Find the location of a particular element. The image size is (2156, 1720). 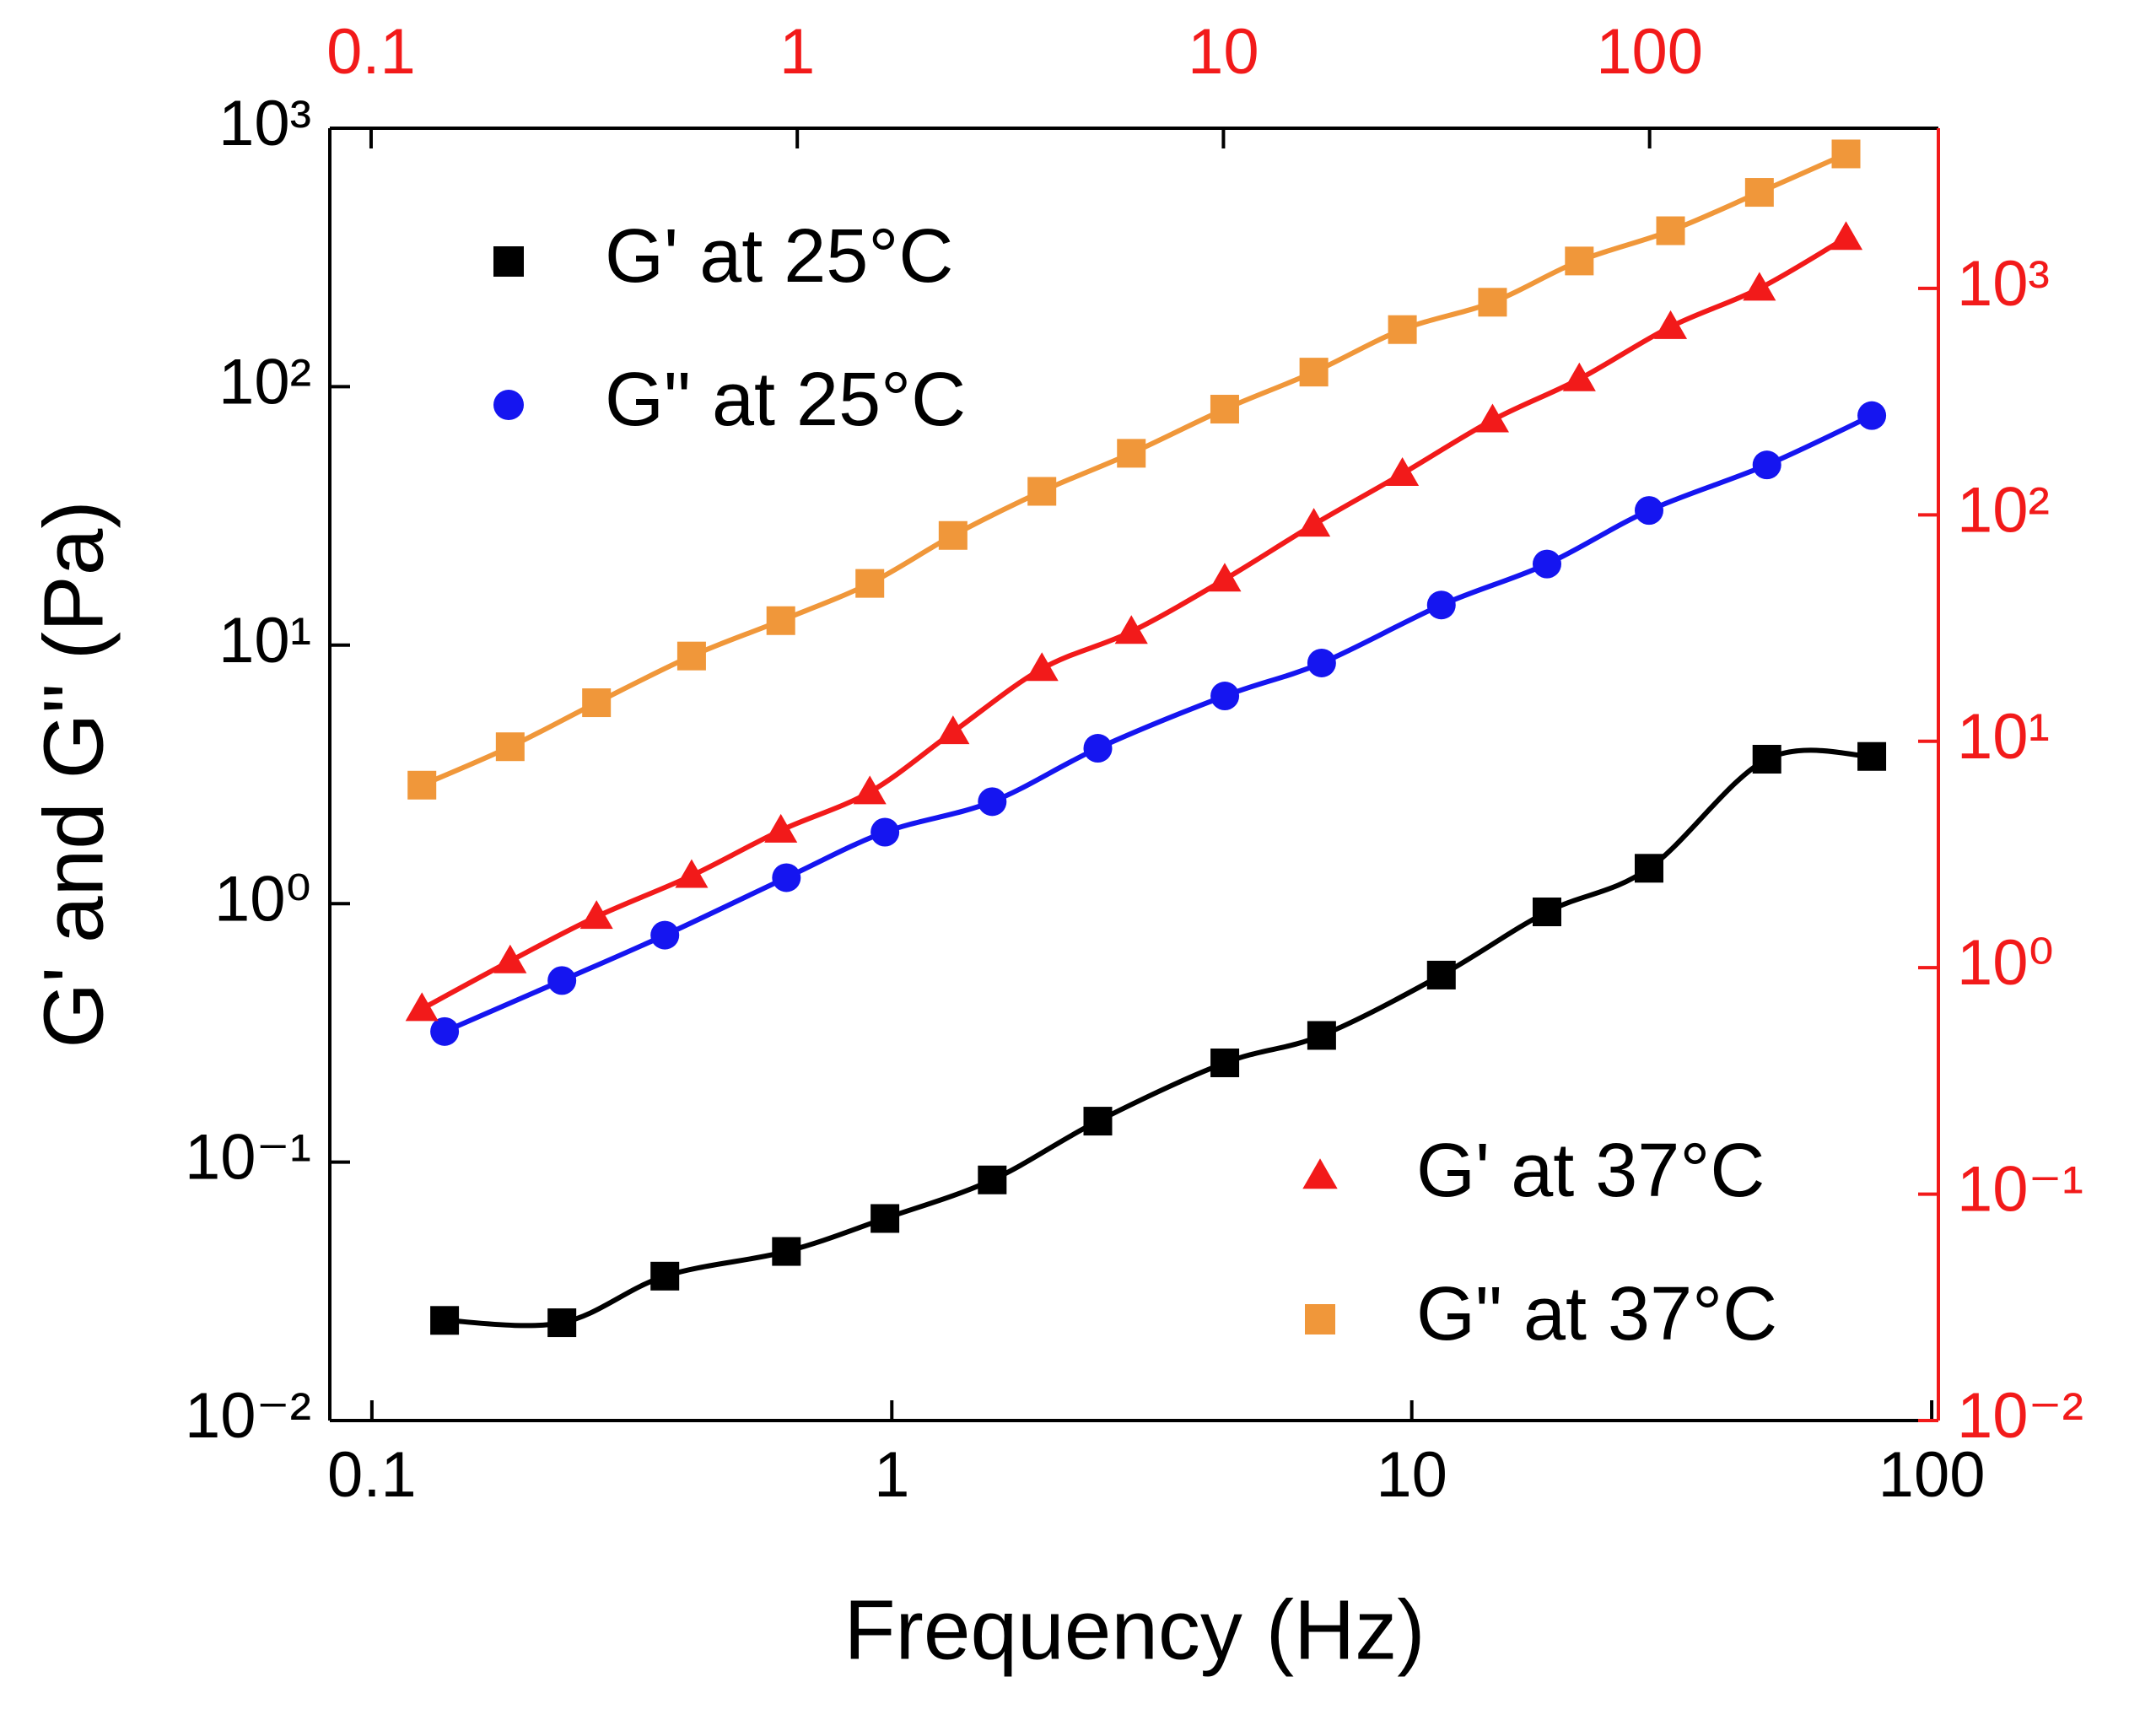

x-tick-label: 10 is located at coordinates (1411, 1475).